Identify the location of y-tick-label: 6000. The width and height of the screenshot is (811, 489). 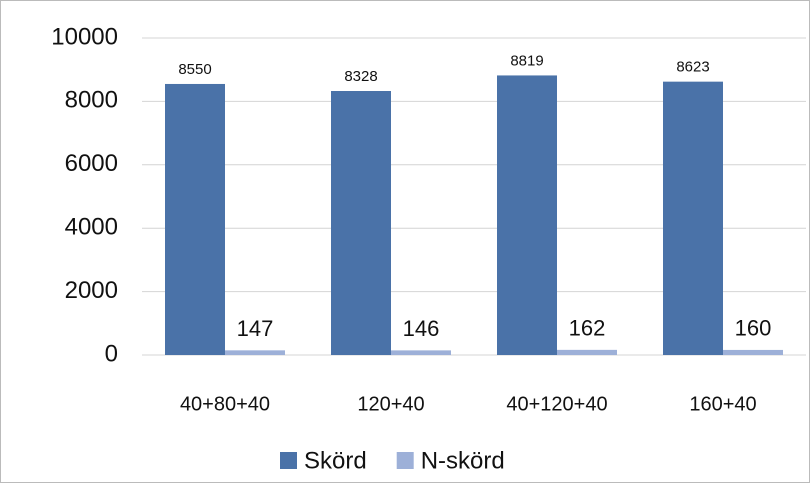
(91, 163).